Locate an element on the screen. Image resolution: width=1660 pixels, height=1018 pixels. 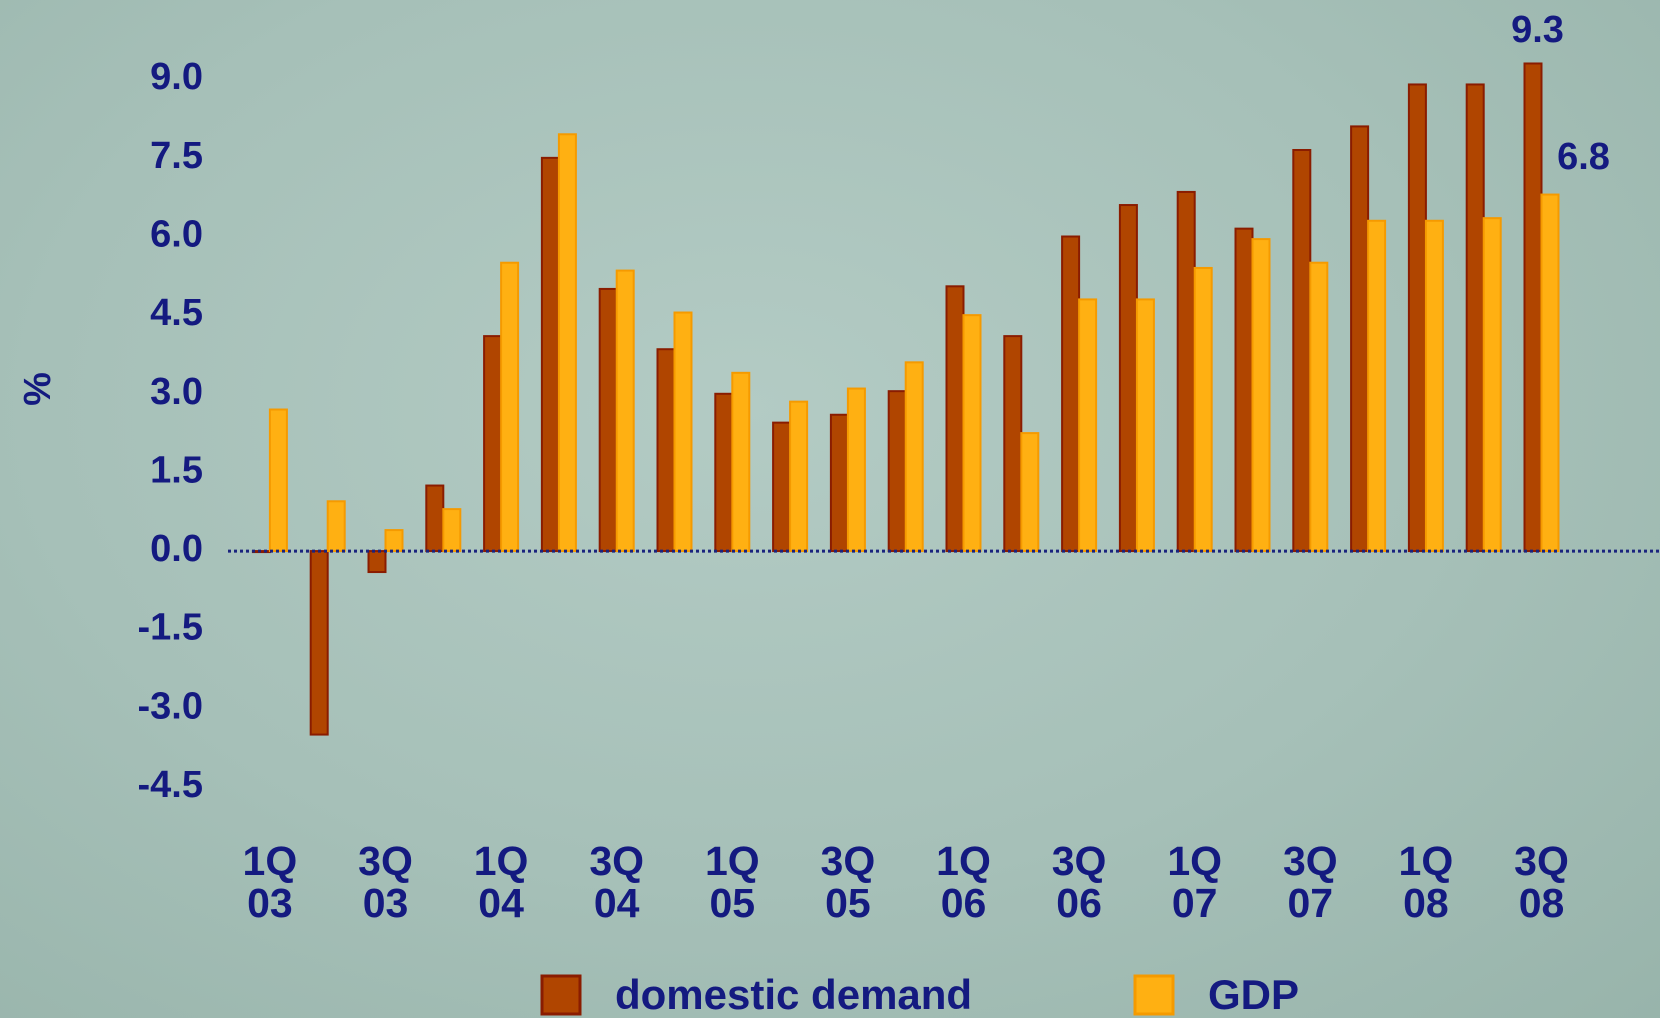
x-tick-label: 3Q 06 is located at coordinates (1079, 882).